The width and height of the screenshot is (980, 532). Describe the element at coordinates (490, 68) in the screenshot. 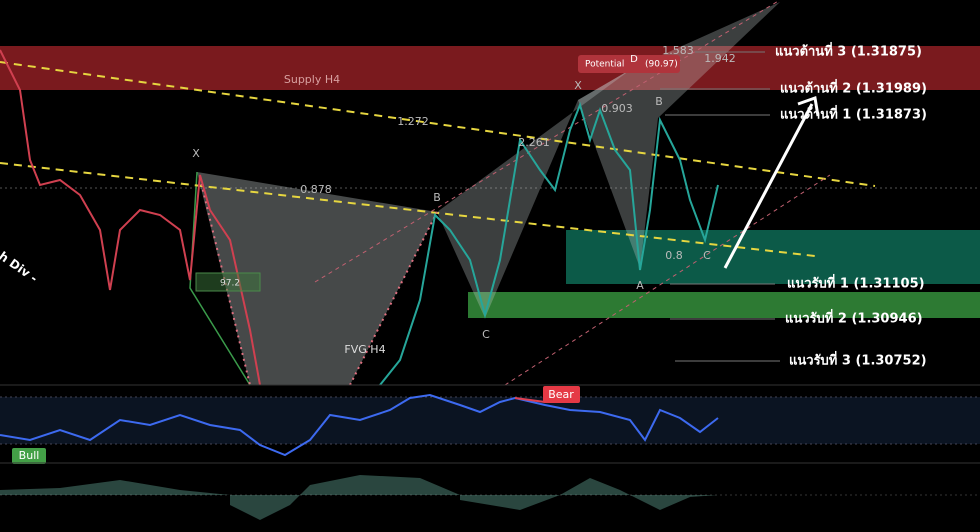

I see `supply-zone` at that location.